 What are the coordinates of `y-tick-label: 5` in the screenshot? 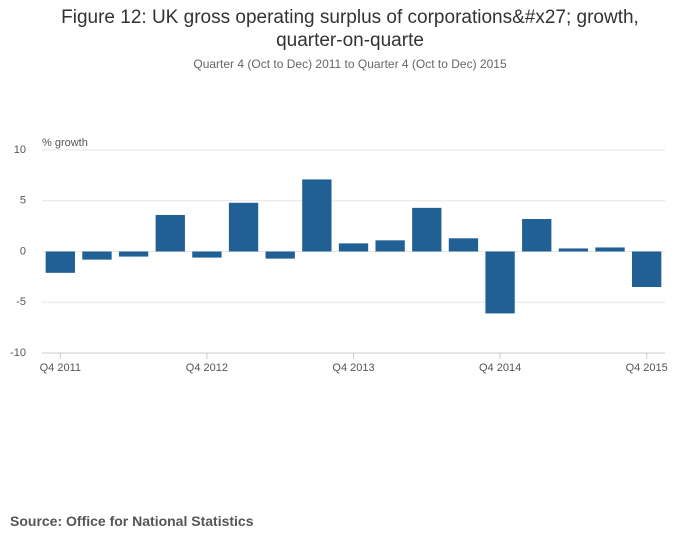 It's located at (23, 201).